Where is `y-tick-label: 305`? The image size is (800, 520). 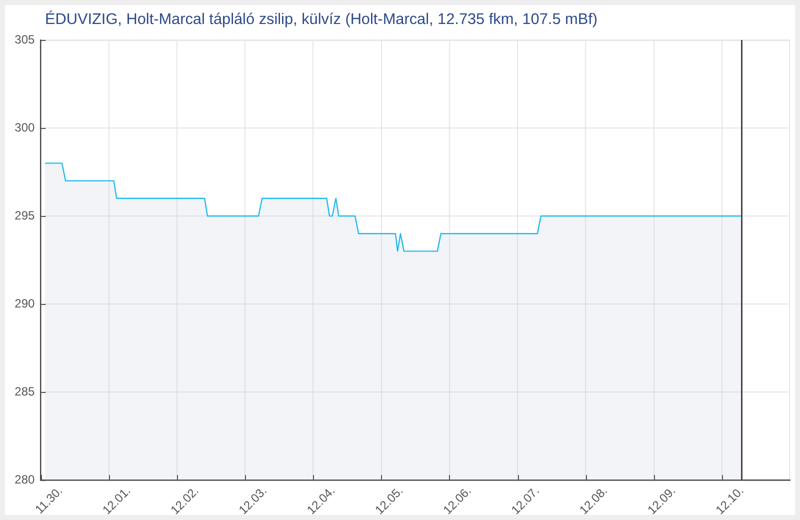 y-tick-label: 305 is located at coordinates (25, 39).